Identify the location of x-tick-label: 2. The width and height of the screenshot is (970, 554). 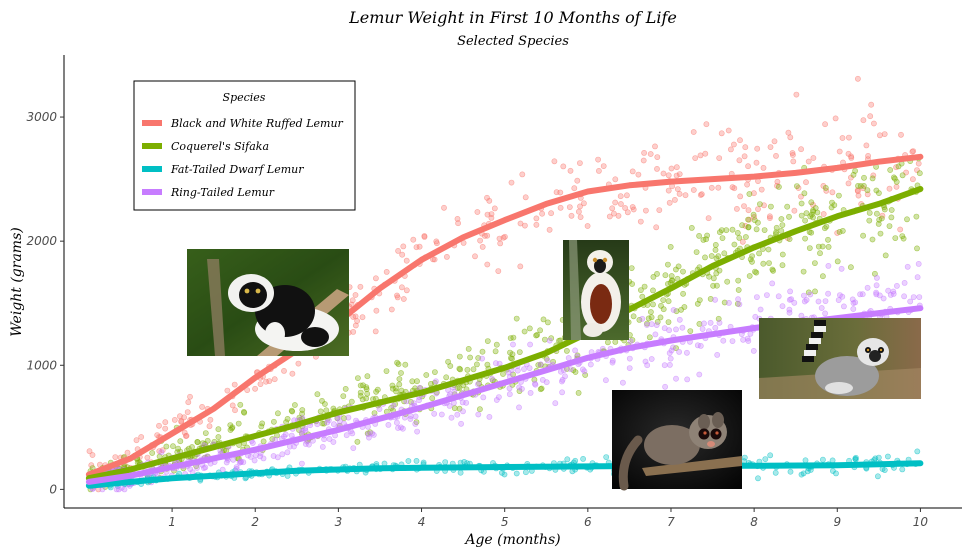
(255, 522).